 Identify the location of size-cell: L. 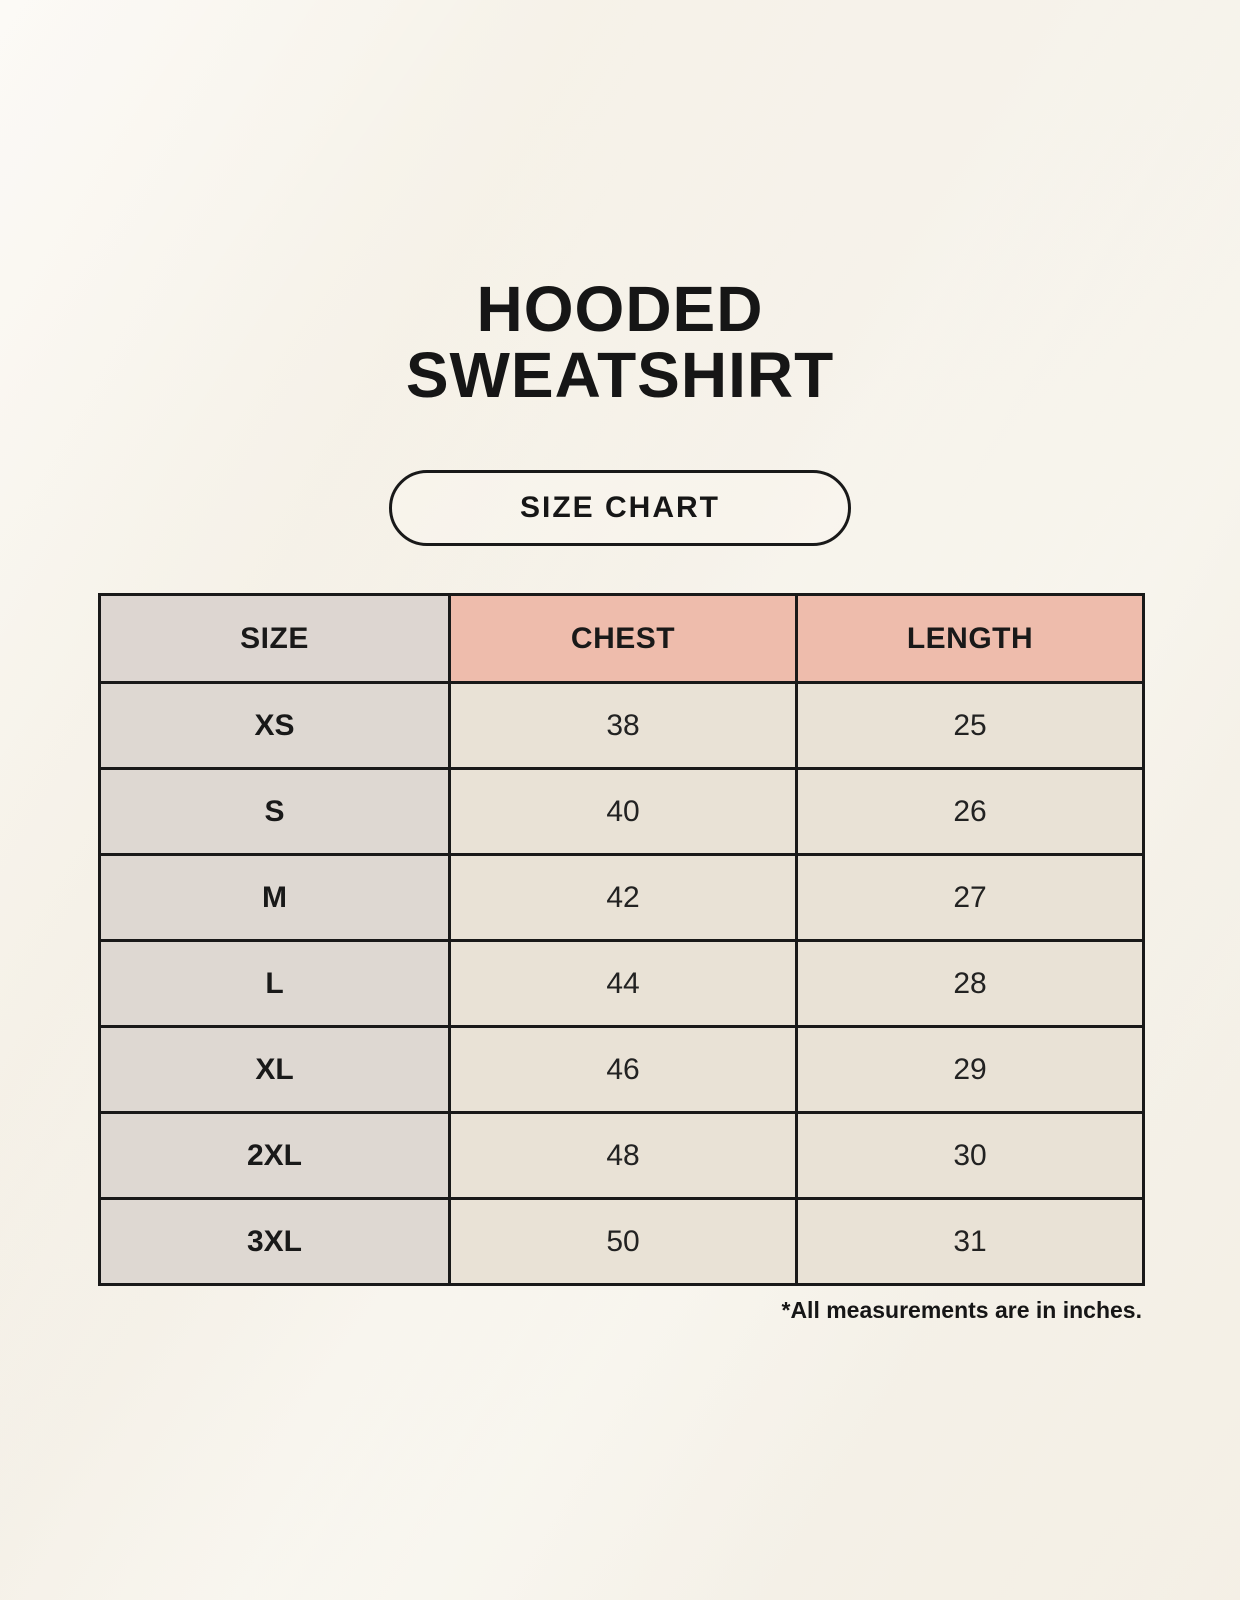
(274, 983).